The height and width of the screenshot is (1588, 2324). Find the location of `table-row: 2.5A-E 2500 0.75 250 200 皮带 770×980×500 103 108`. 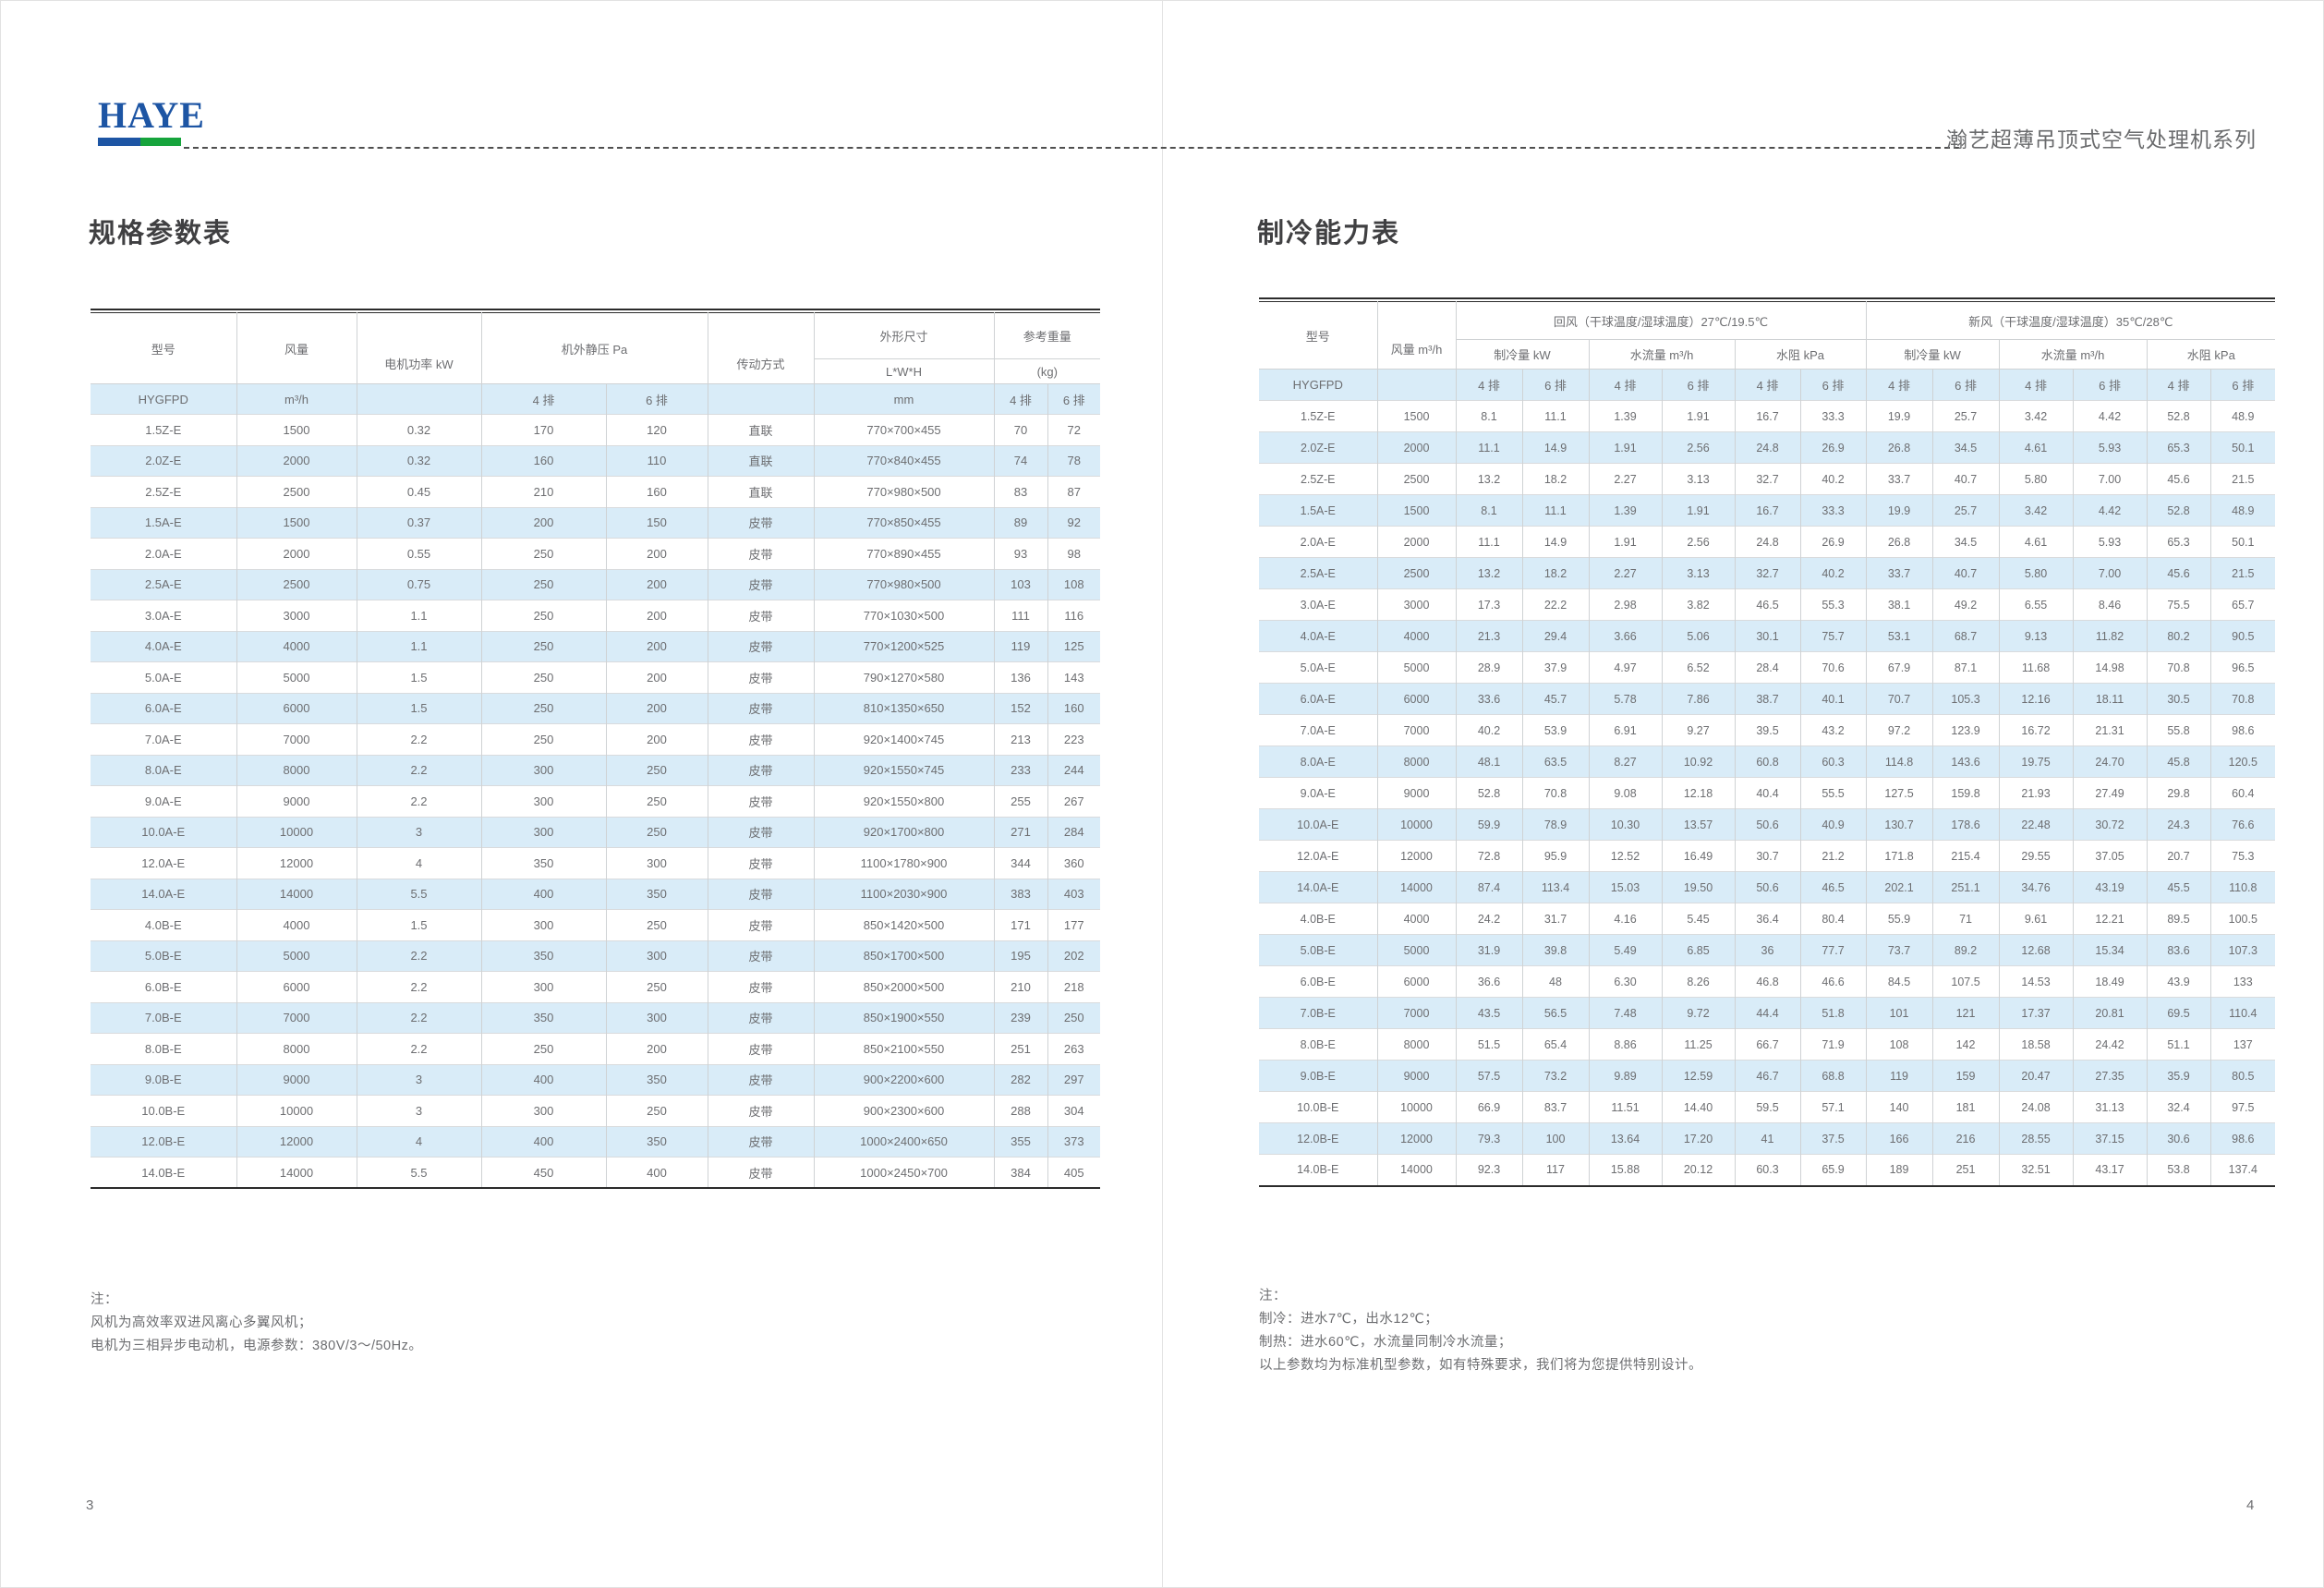

table-row: 2.5A-E 2500 0.75 250 200 皮带 770×980×500 103 108 is located at coordinates (596, 584).